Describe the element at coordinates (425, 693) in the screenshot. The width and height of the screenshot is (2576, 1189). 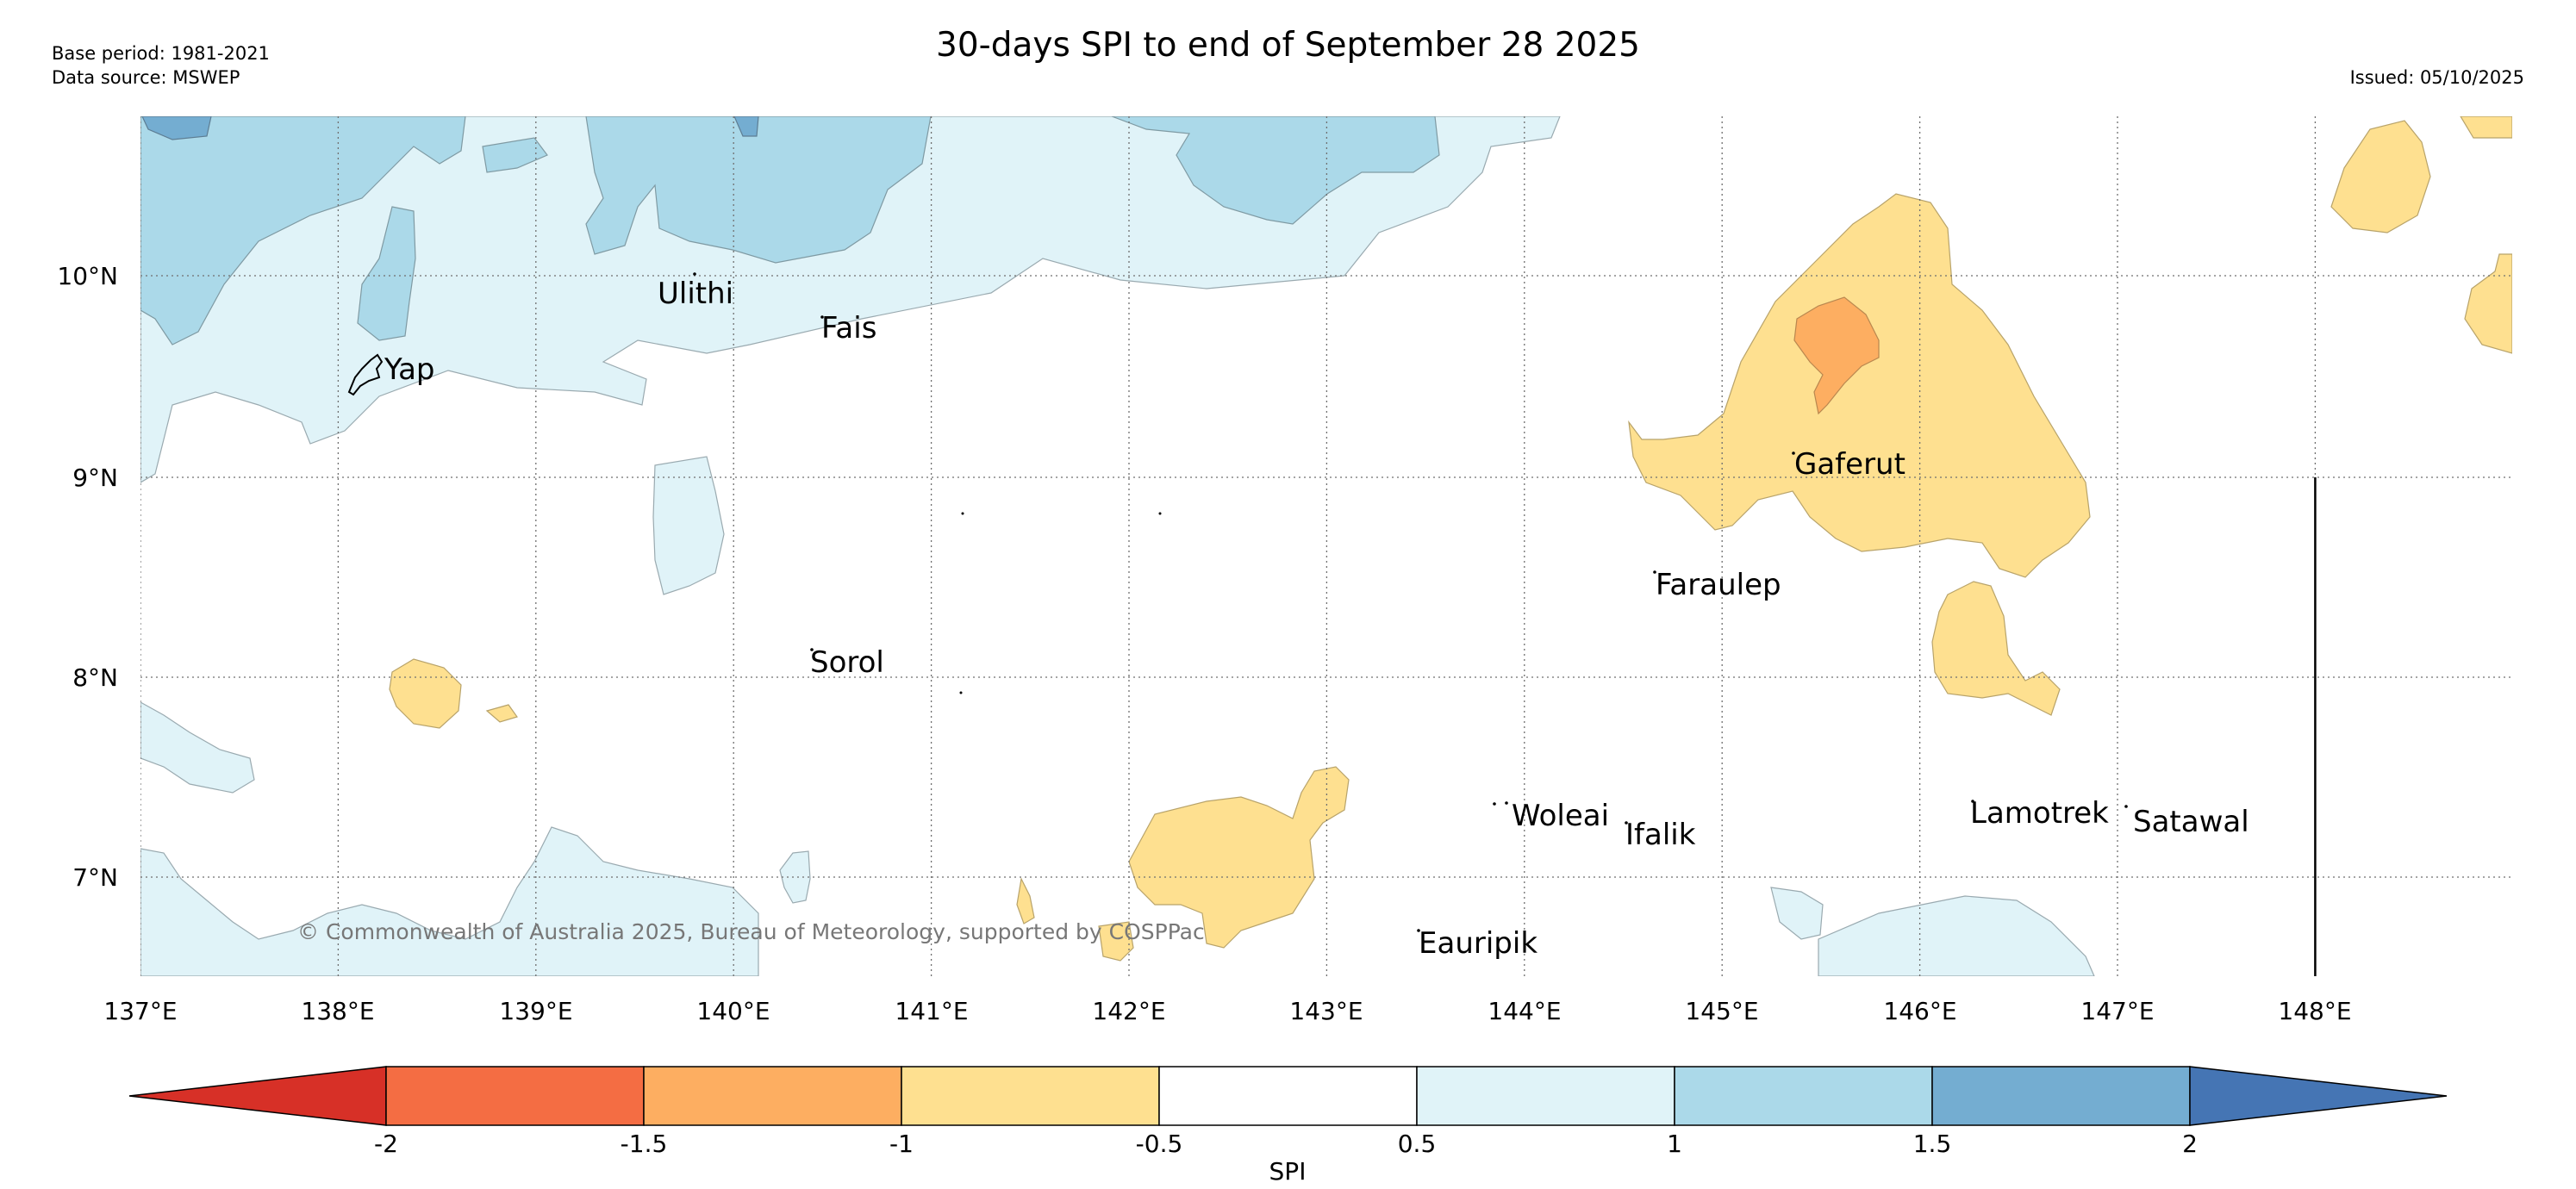
I see `spi-region-minus1-minus0.5-yap-south` at that location.